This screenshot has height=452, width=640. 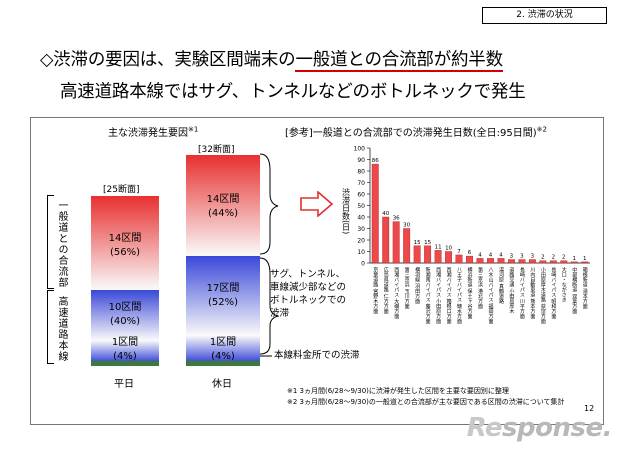 I want to click on category-label: 八木山バイパス 福岡方面, so click(x=490, y=296).